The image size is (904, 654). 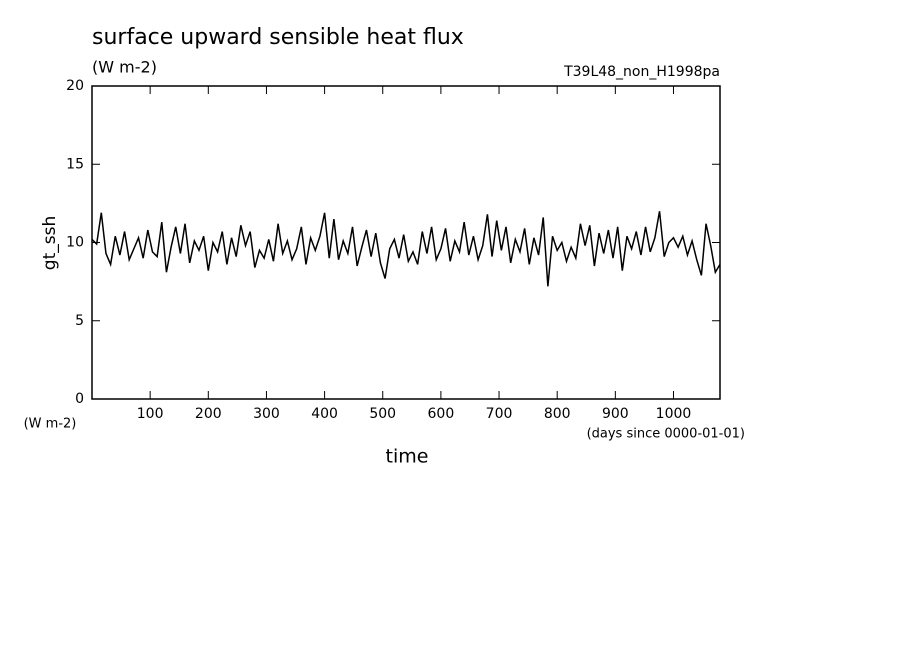 I want to click on x-tick-label: 300, so click(x=266, y=414).